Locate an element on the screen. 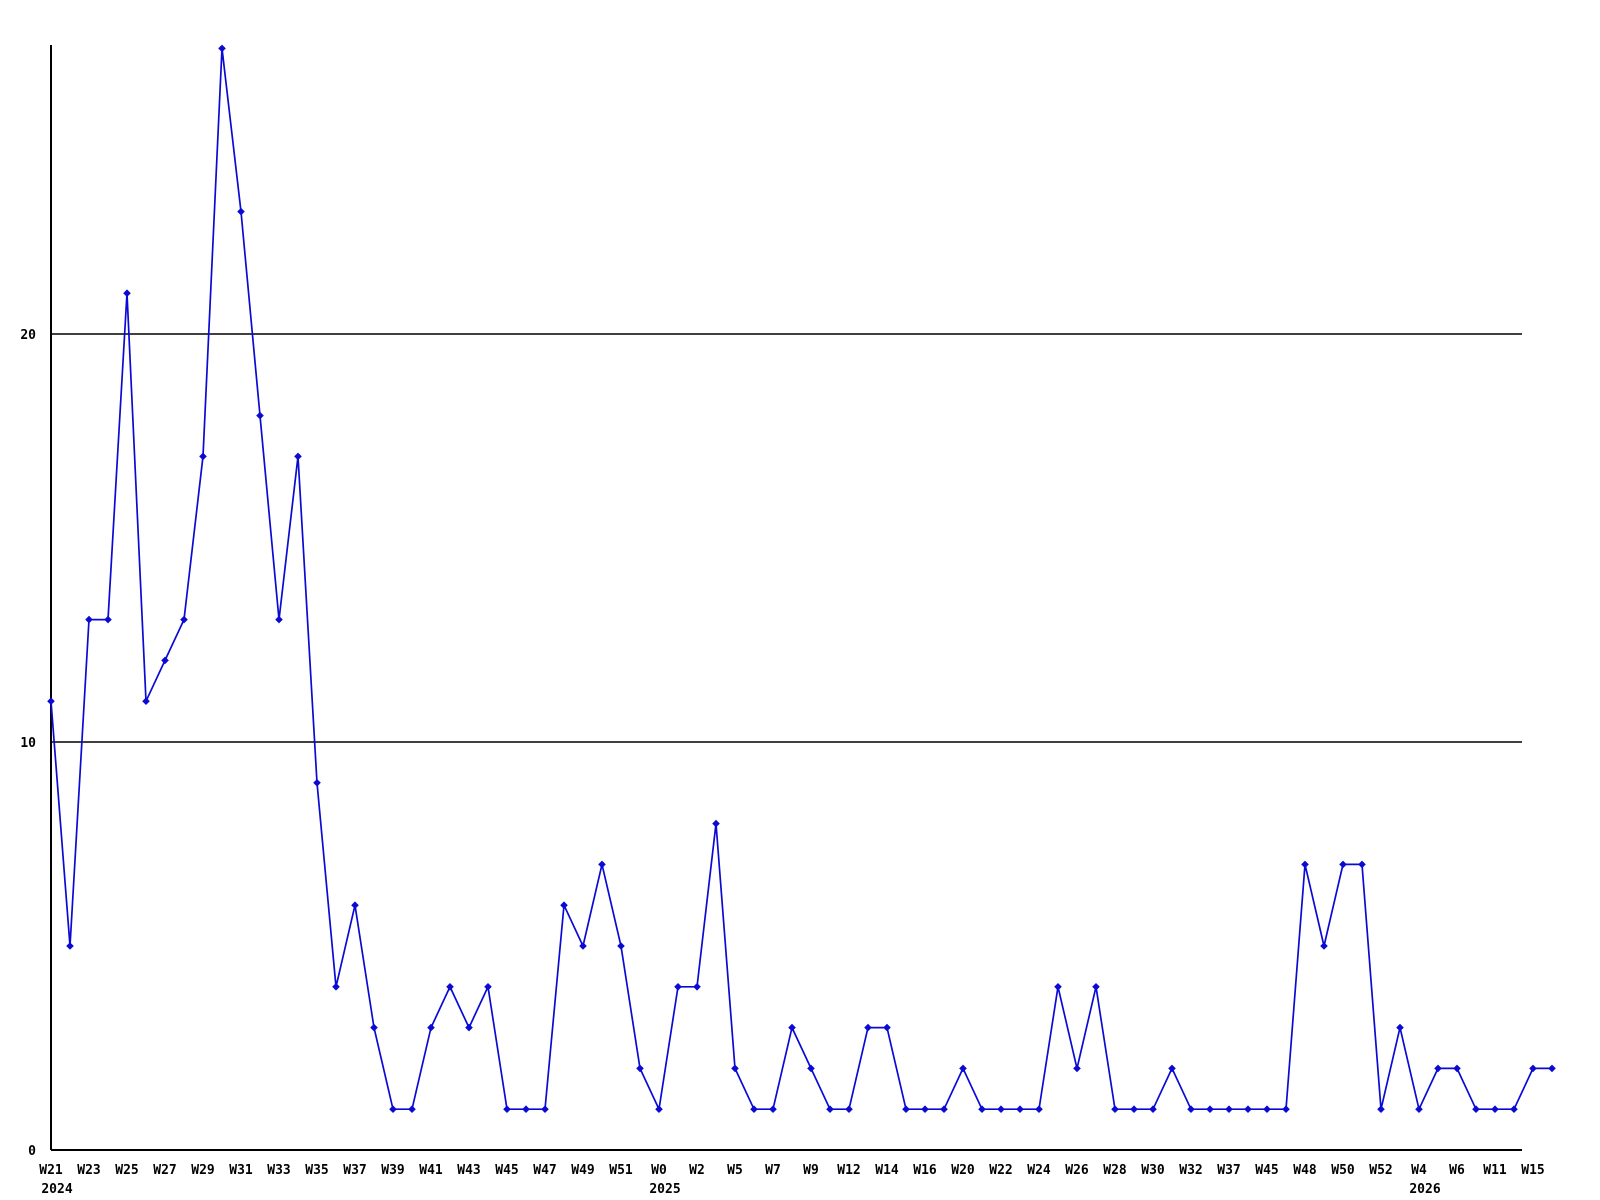 The image size is (1600, 1200). x-tick-label: W35 is located at coordinates (316, 1170).